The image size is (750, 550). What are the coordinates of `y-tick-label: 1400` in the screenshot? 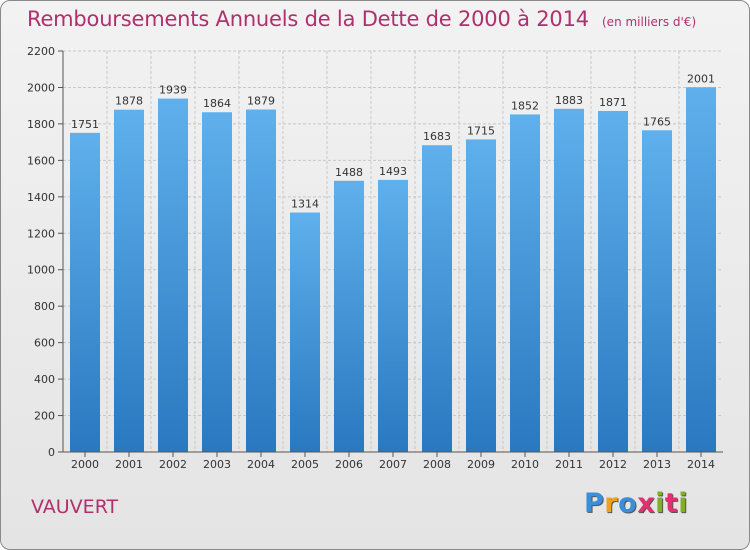 It's located at (41, 197).